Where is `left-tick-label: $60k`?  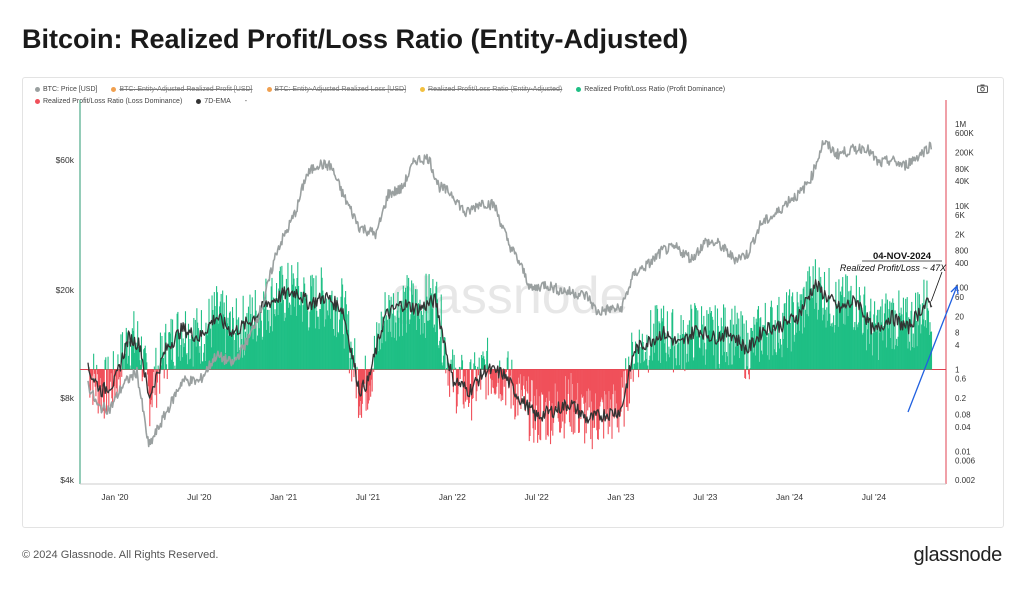 left-tick-label: $60k is located at coordinates (65, 160).